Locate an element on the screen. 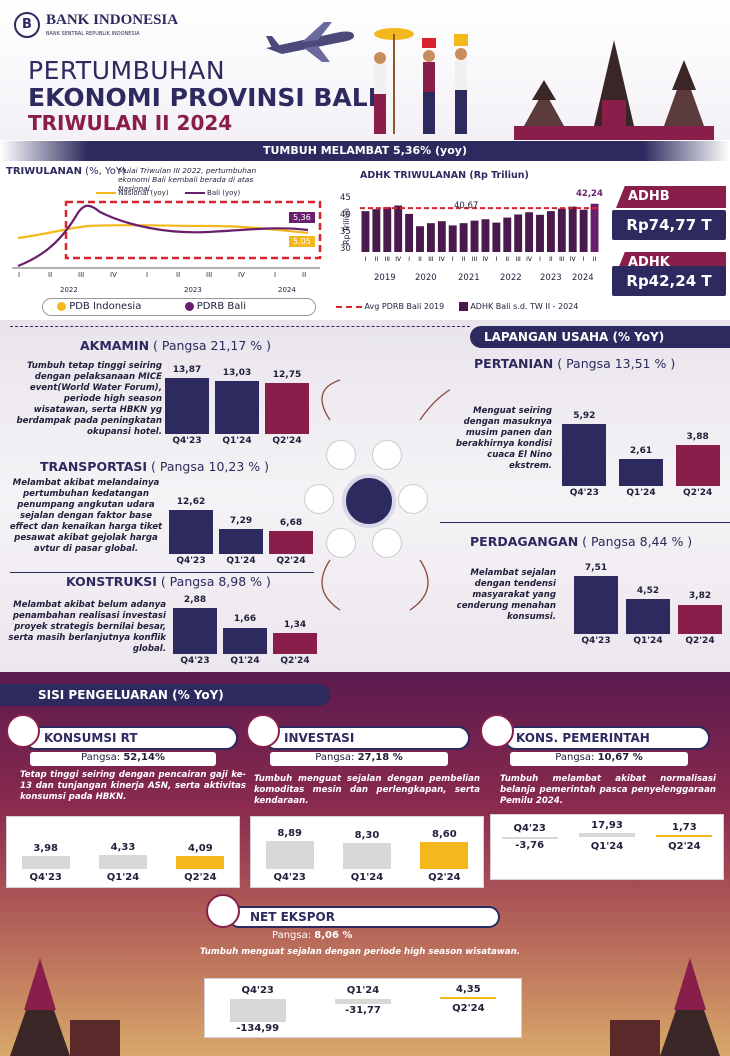 Image resolution: width=730 pixels, height=1056 pixels. pemerintah-card is located at coordinates (607, 738).